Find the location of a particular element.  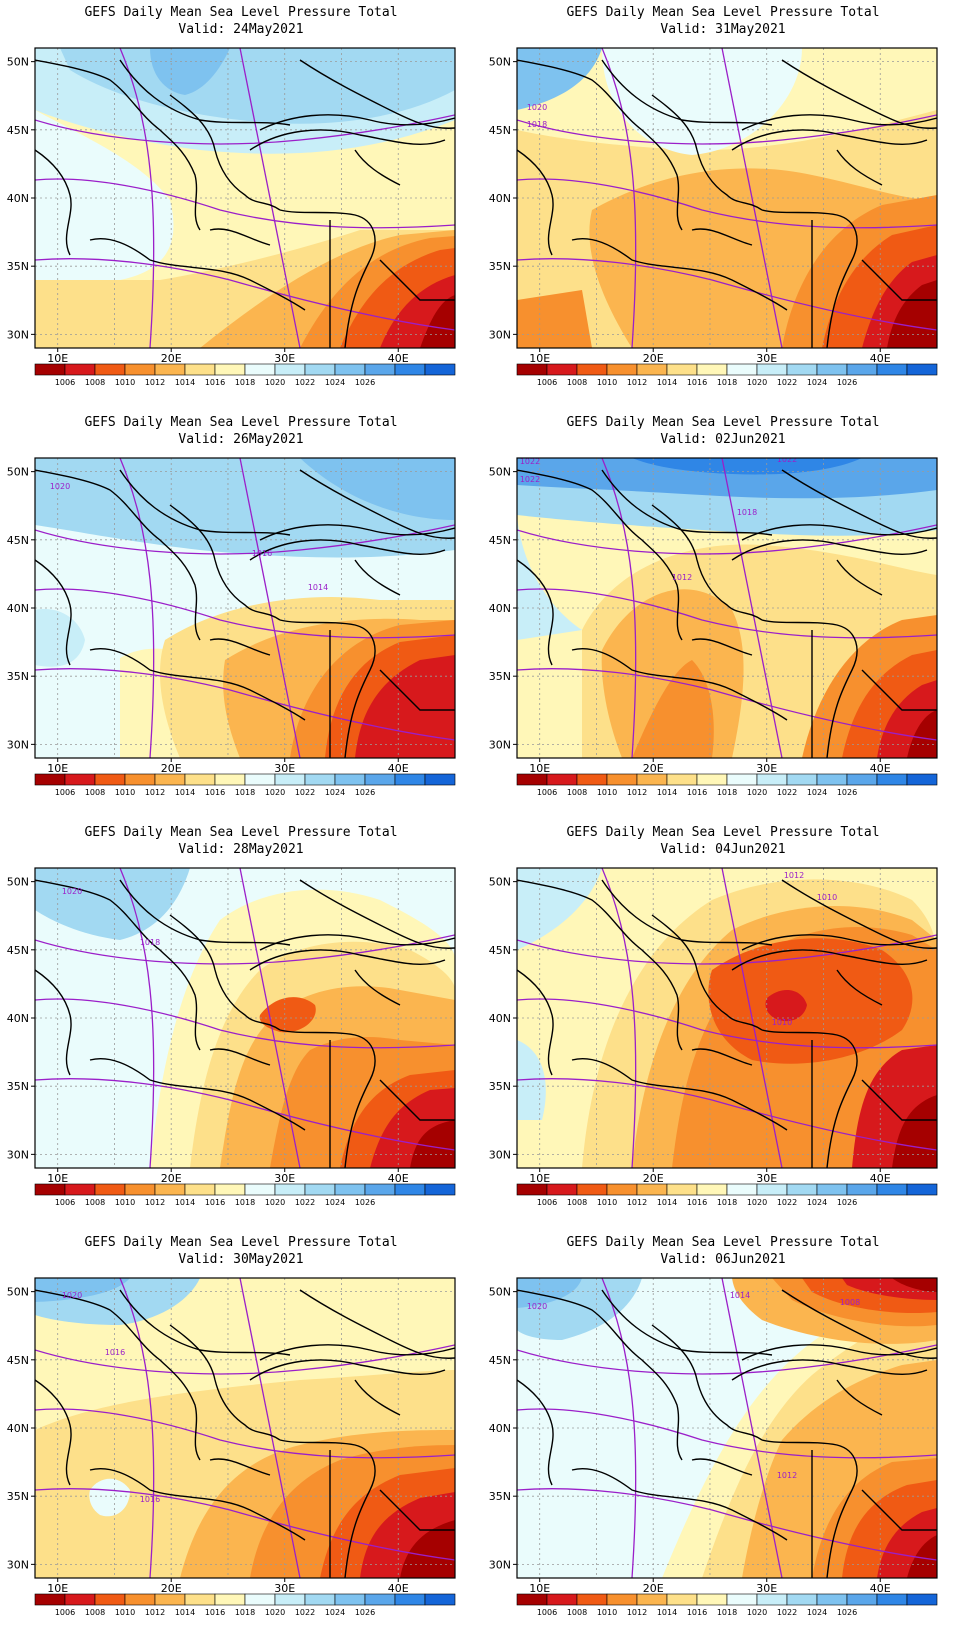

pressure-bands is located at coordinates (245, 198).